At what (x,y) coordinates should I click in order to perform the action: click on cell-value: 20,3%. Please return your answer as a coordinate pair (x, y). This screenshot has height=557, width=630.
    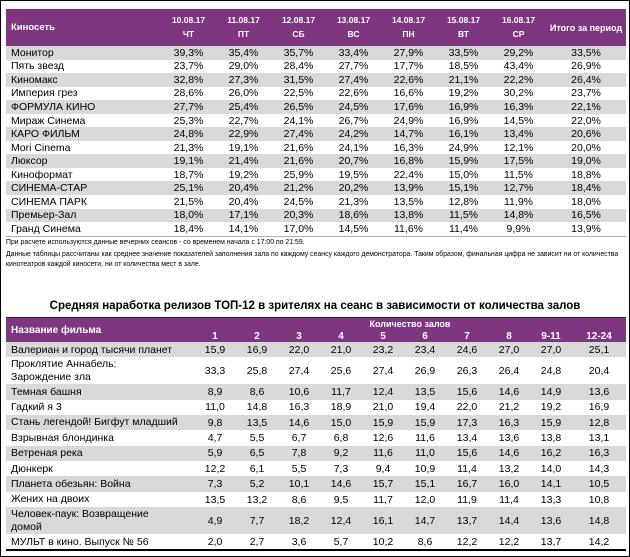
    Looking at the image, I should click on (298, 215).